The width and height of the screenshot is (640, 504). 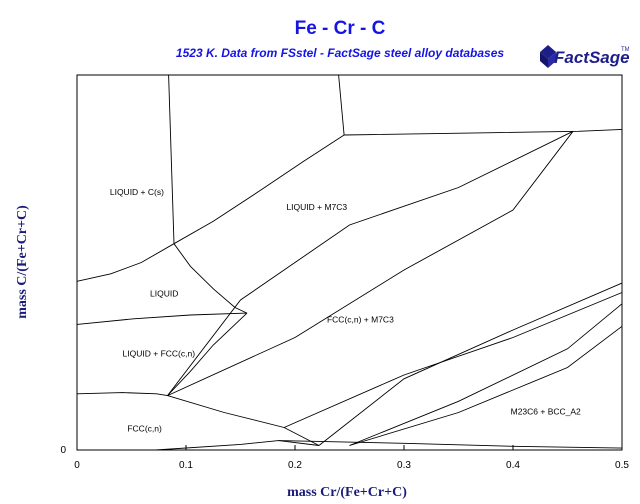 What do you see at coordinates (360, 320) in the screenshot?
I see `region-label-4: FCC(c,n) + M7C3` at bounding box center [360, 320].